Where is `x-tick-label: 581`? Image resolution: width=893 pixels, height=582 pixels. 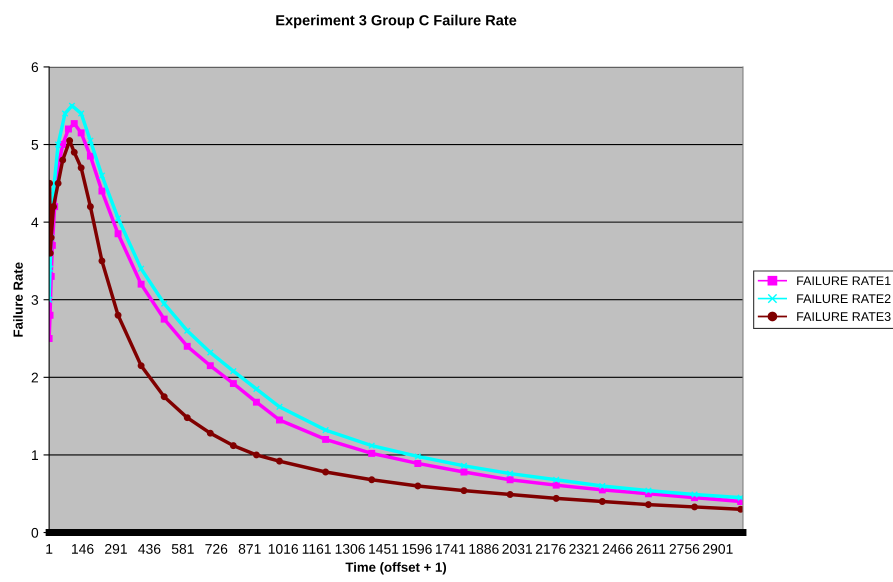
x-tick-label: 581 is located at coordinates (183, 549).